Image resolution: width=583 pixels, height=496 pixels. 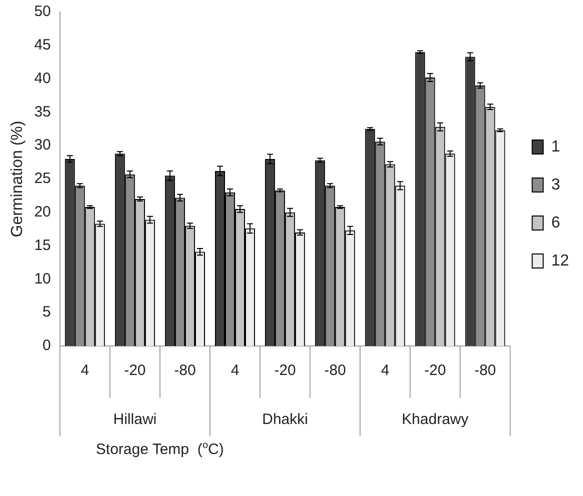 What do you see at coordinates (555, 185) in the screenshot?
I see `legend-label: 3` at bounding box center [555, 185].